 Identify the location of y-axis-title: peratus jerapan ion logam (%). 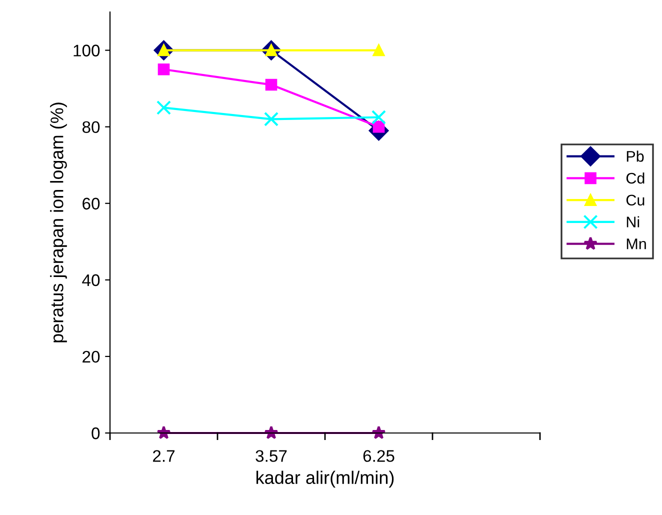
(58, 222).